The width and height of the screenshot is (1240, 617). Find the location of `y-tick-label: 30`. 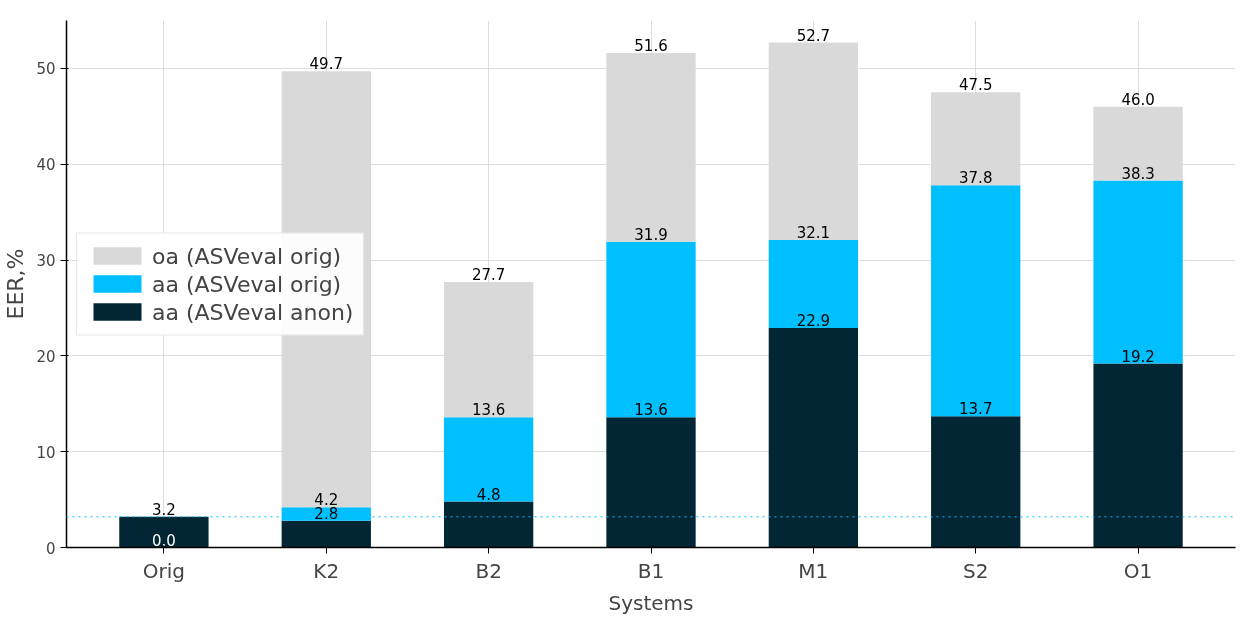

y-tick-label: 30 is located at coordinates (46, 261).